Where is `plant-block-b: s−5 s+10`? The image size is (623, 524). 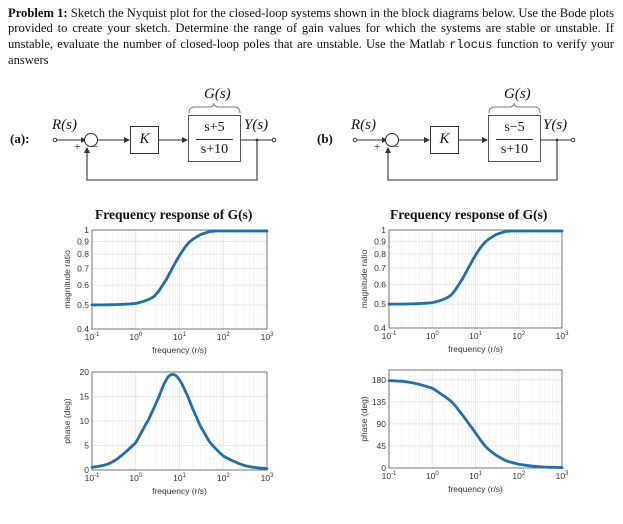 plant-block-b: s−5 s+10 is located at coordinates (514, 138).